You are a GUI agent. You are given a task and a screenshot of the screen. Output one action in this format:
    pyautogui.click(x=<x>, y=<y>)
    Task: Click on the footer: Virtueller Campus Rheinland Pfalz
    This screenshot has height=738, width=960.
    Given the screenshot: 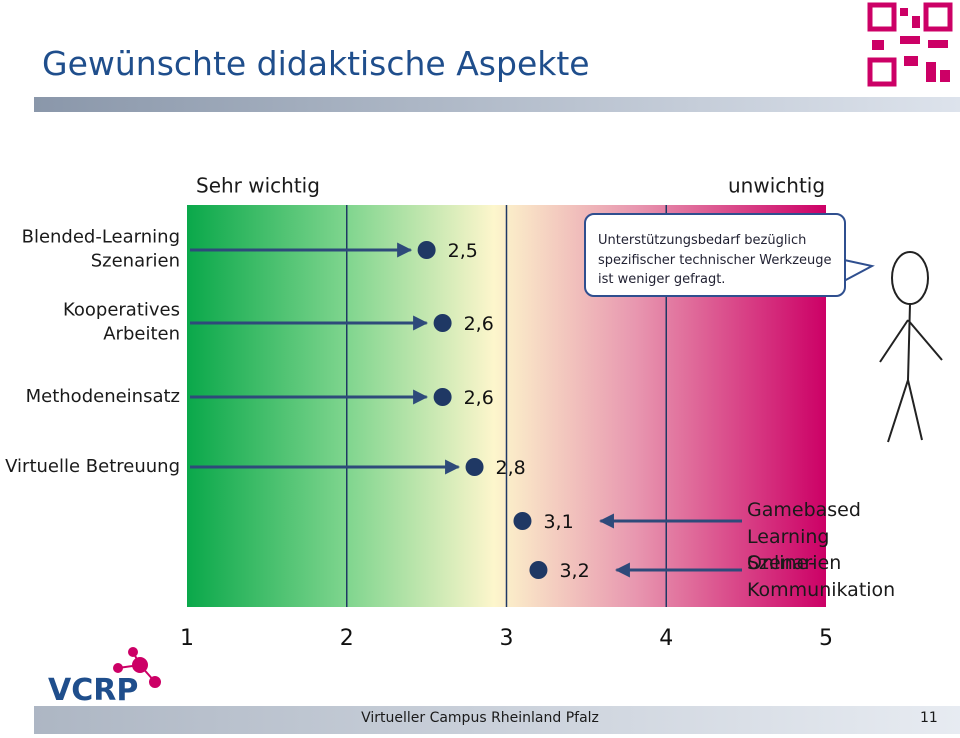 What is the action you would take?
    pyautogui.click(x=480, y=718)
    